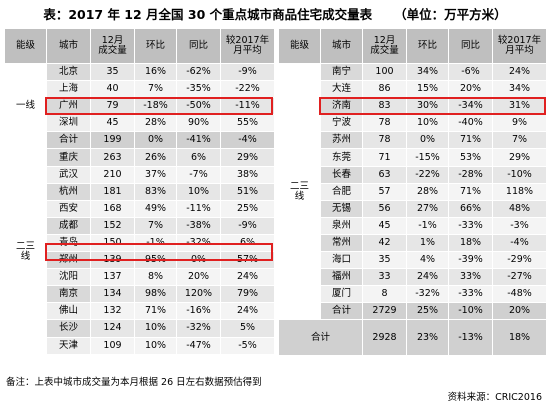 Image resolution: width=550 pixels, height=403 pixels. Describe the element at coordinates (427, 157) in the screenshot. I see `value-cell: -15%` at that location.